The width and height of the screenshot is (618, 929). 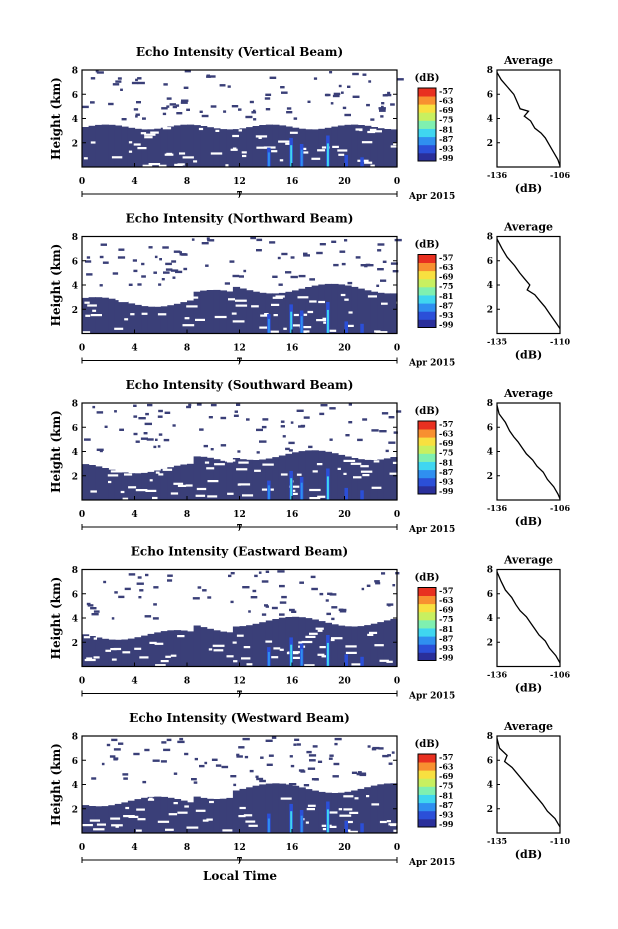 I want to click on colorbar-swatch, so click(x=427, y=441).